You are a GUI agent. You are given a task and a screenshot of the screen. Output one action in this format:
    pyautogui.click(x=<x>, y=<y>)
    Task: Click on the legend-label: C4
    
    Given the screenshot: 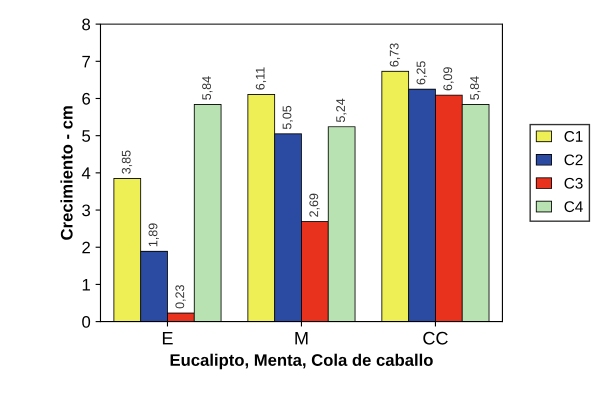 What is the action you would take?
    pyautogui.click(x=573, y=206)
    